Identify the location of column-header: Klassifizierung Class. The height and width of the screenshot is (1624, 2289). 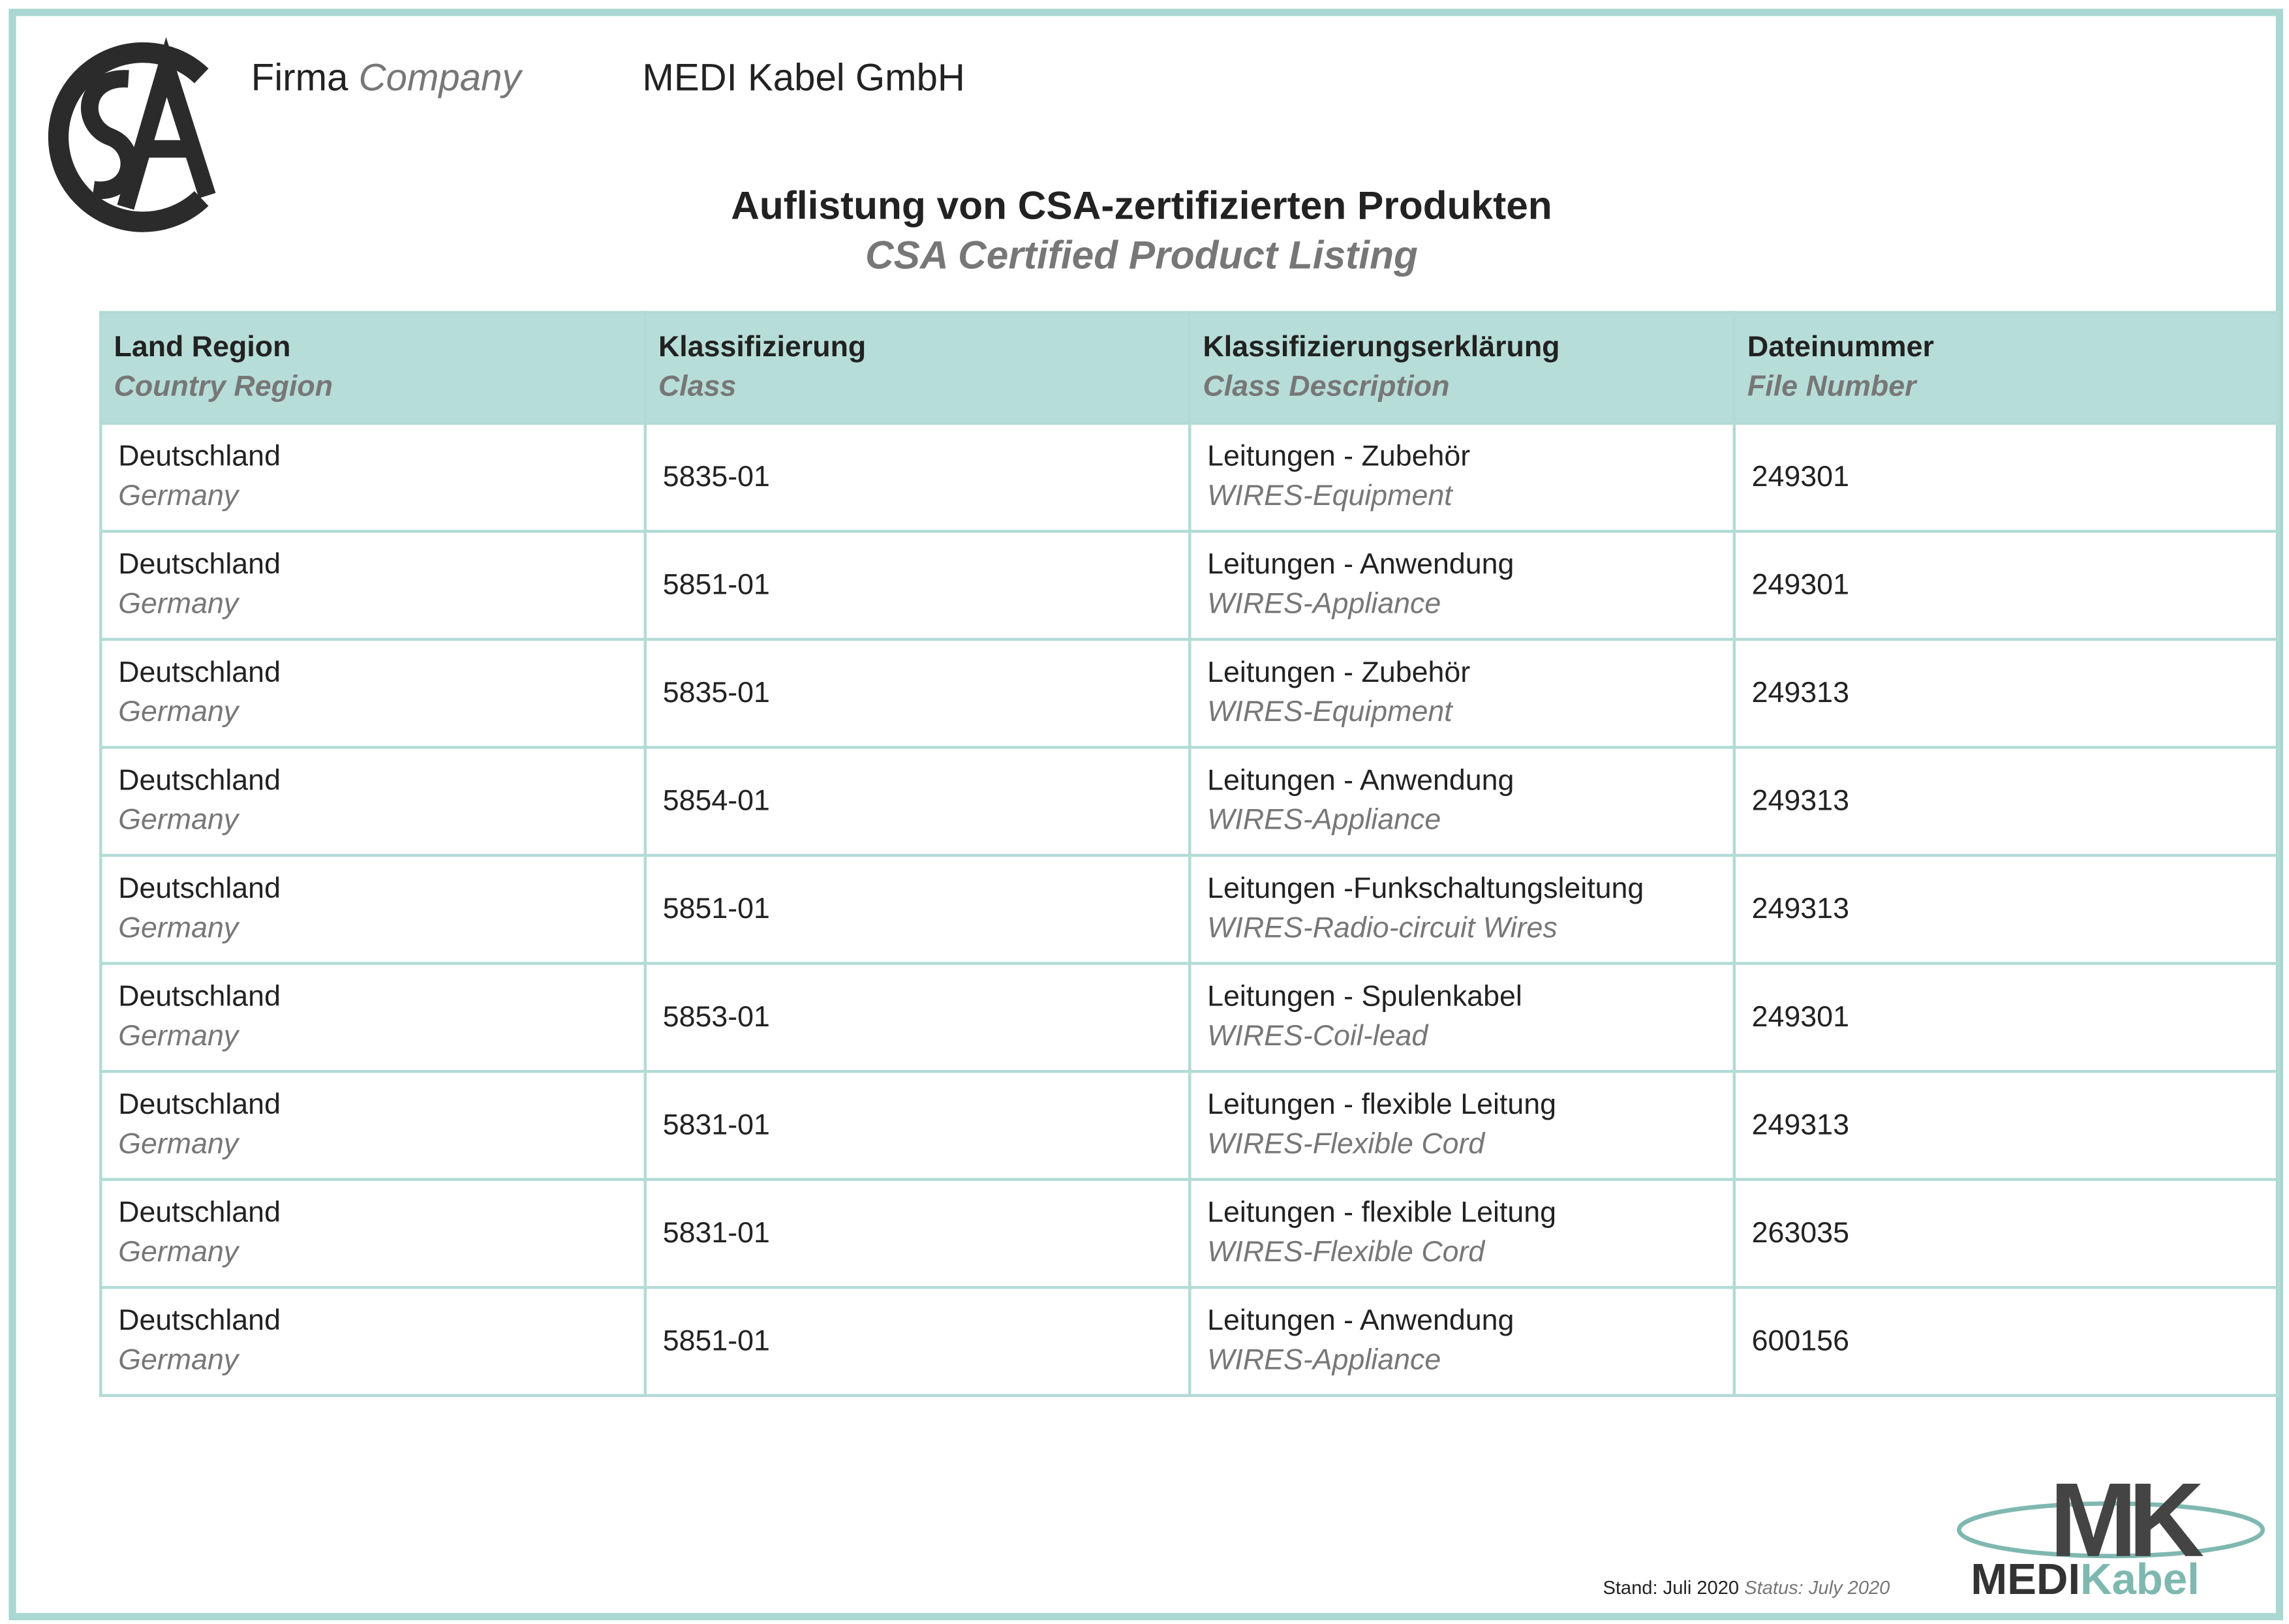
(917, 368).